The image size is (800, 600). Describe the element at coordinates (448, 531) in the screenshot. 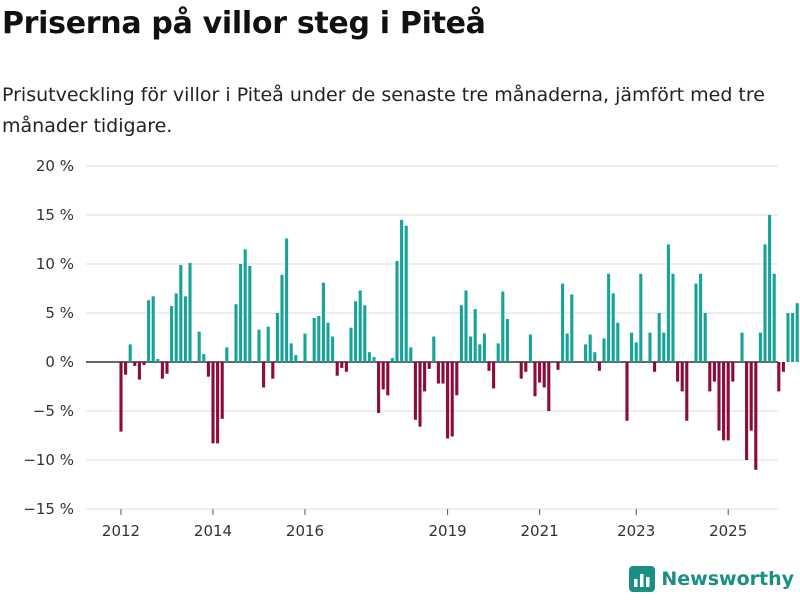

I see `x-tick-label: 2019` at that location.